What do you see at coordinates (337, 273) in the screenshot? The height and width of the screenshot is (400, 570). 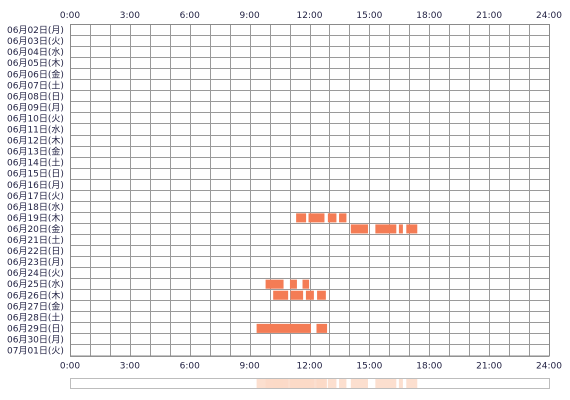 I see `activity-bars` at bounding box center [337, 273].